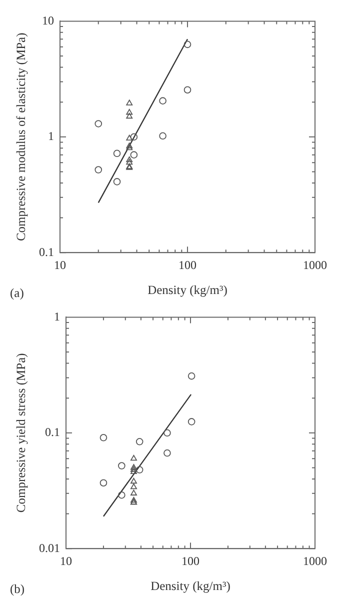 This screenshot has height=612, width=341. I want to click on y-axis-title: Compressive modulus of elasticity (MPa), so click(21, 137).